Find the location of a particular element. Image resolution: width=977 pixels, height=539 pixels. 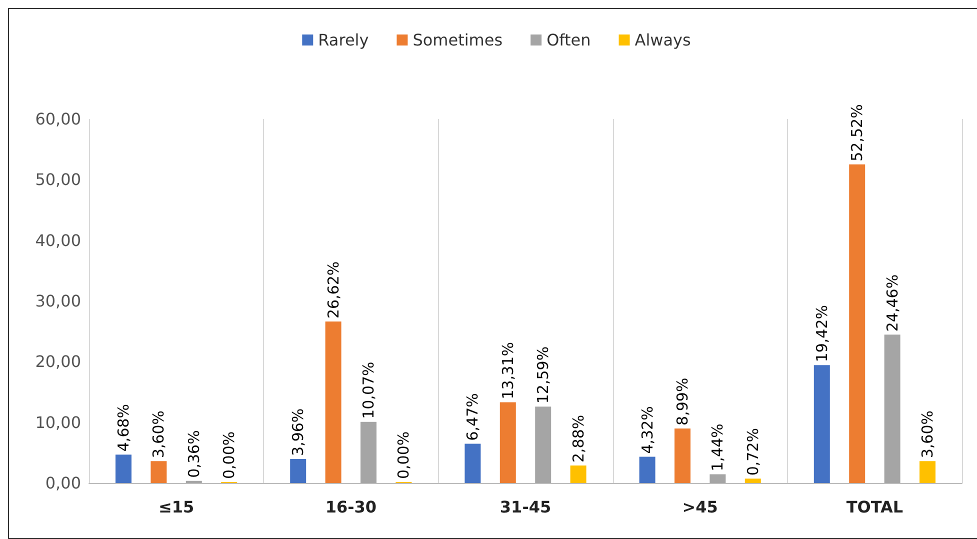

data-label: 6,47% is located at coordinates (473, 417).